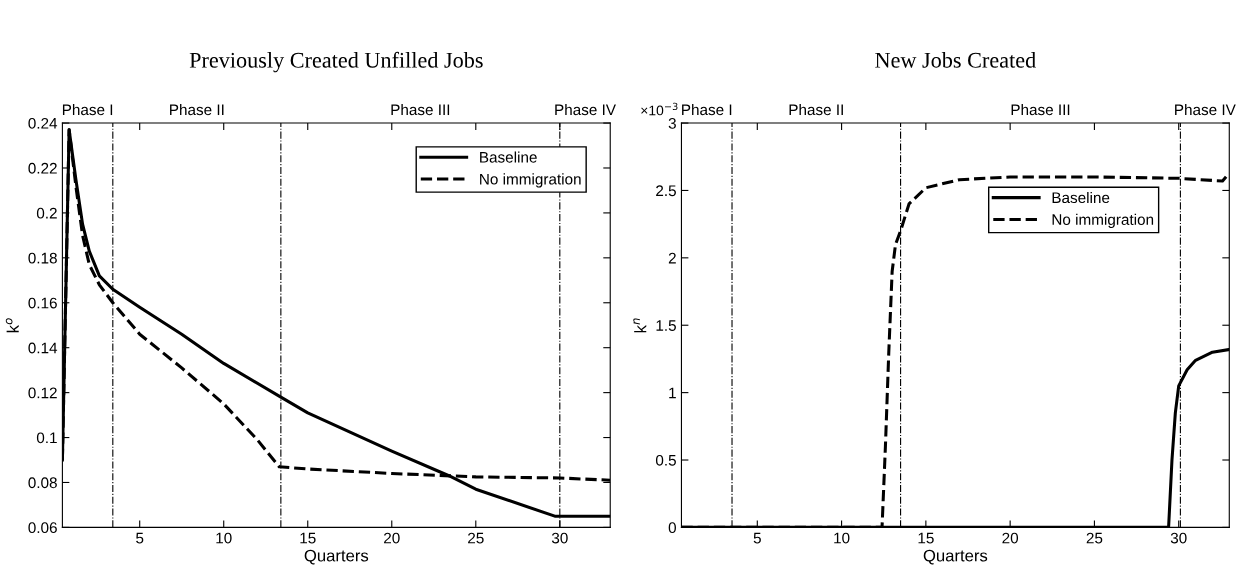 Image resolution: width=1248 pixels, height=586 pixels. What do you see at coordinates (659, 109) in the screenshot?
I see `text: ×10$^{−3}$` at bounding box center [659, 109].